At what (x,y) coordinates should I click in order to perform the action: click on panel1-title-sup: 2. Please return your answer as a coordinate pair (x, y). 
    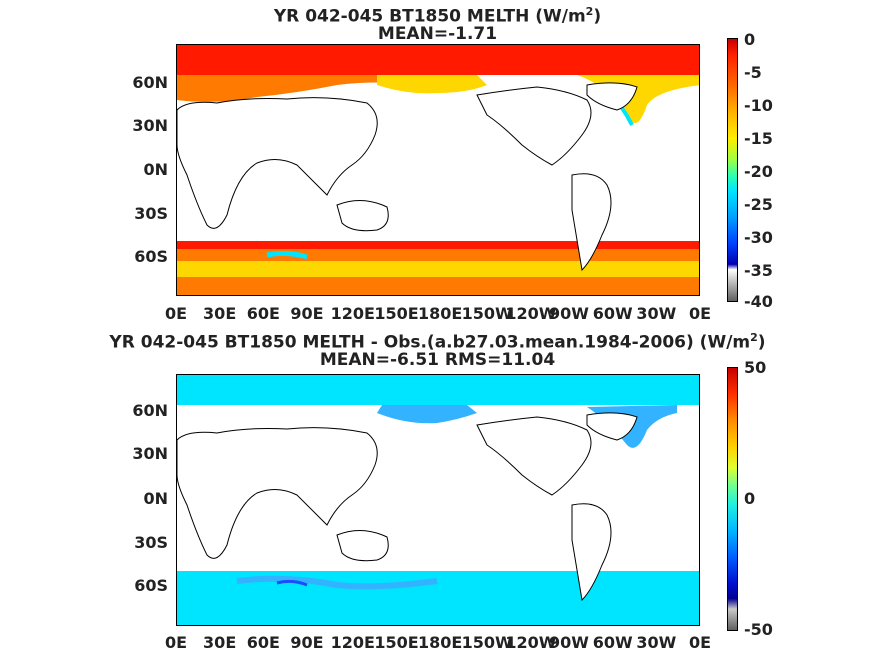
    Looking at the image, I should click on (589, 11).